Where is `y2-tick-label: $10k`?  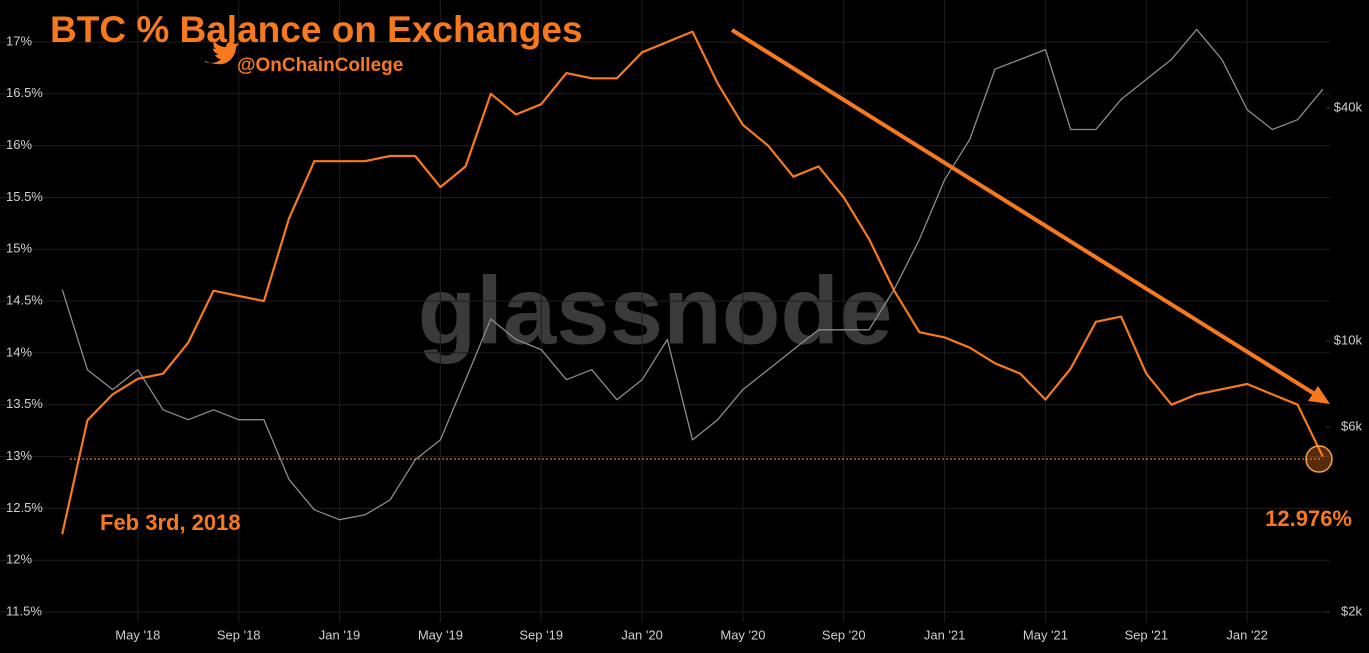 y2-tick-label: $10k is located at coordinates (1348, 340).